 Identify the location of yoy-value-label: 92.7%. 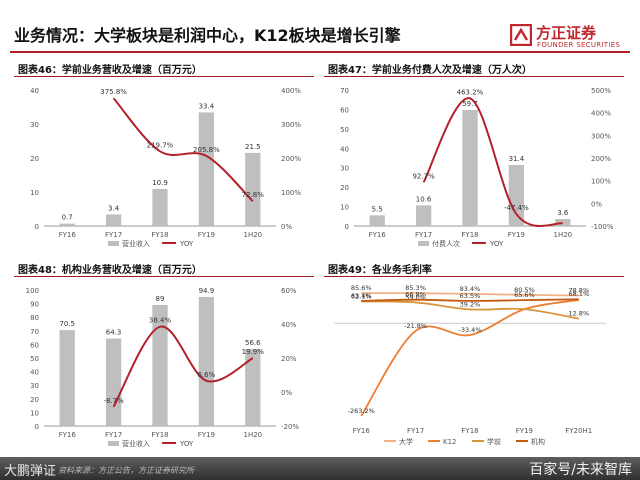
(423, 176).